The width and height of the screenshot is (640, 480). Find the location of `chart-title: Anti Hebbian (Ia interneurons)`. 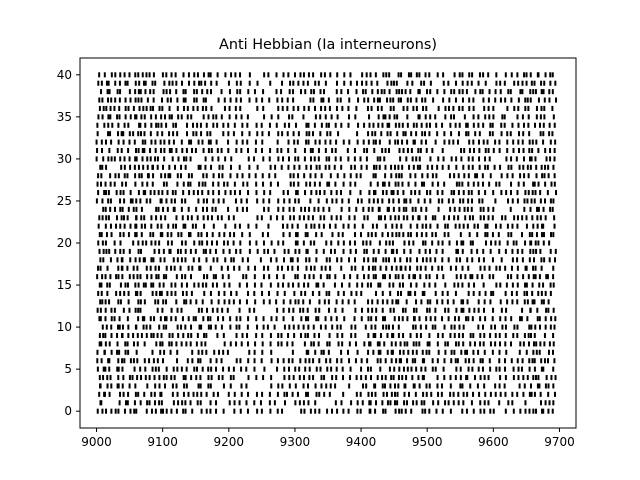

chart-title: Anti Hebbian (Ia interneurons) is located at coordinates (328, 45).